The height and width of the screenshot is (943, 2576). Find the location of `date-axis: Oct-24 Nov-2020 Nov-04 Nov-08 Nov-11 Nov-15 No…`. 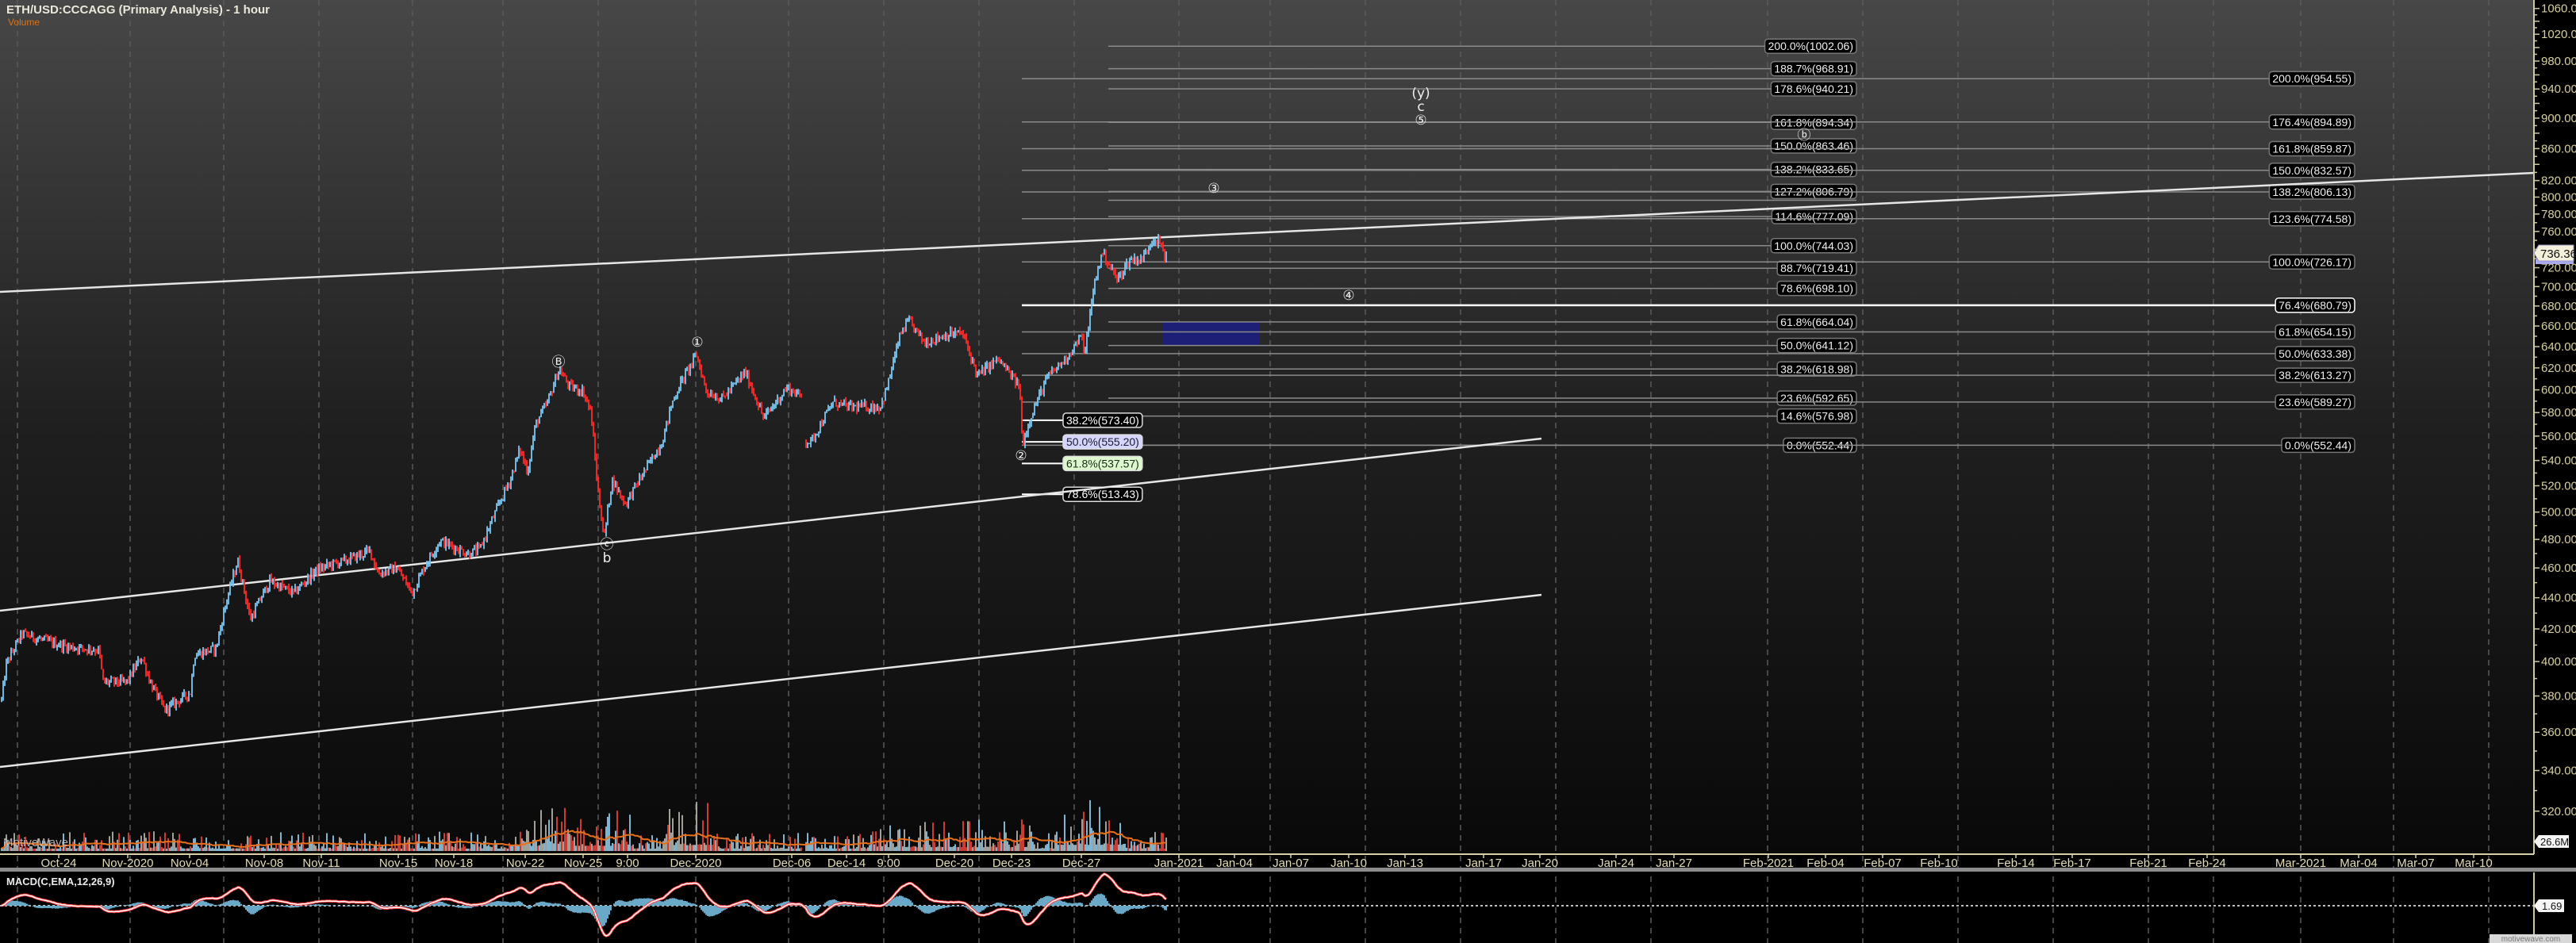

date-axis: Oct-24 Nov-2020 Nov-04 Nov-08 Nov-11 Nov-15 No… is located at coordinates (1266, 862).